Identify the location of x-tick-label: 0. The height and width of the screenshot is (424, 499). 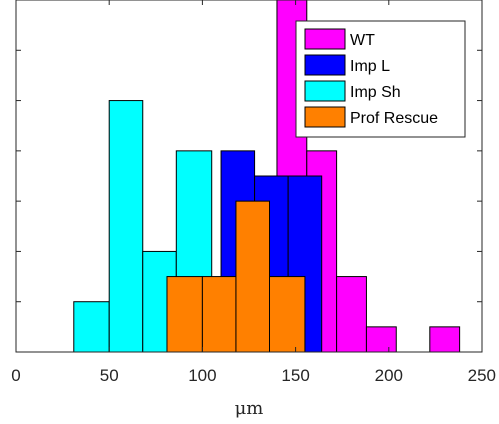
(15, 375).